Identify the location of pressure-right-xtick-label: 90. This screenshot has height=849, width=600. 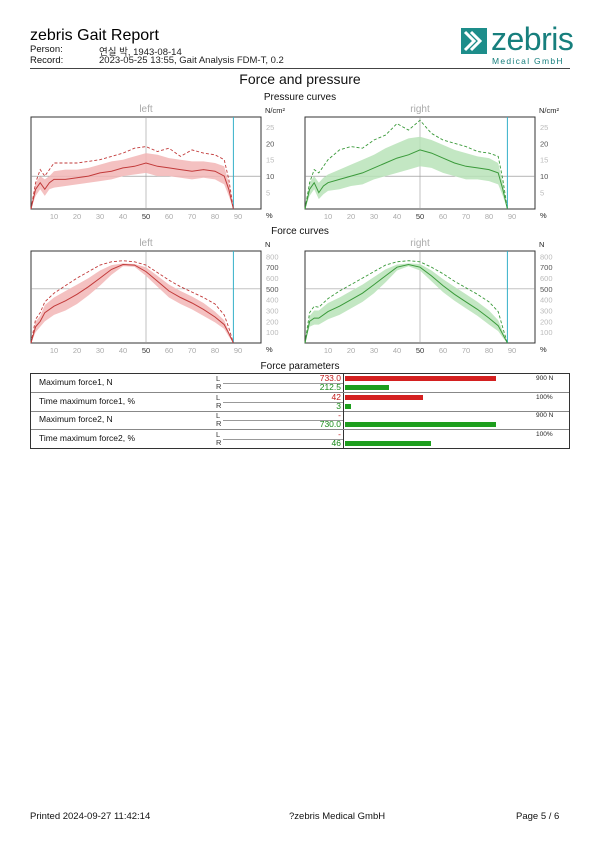
(512, 216).